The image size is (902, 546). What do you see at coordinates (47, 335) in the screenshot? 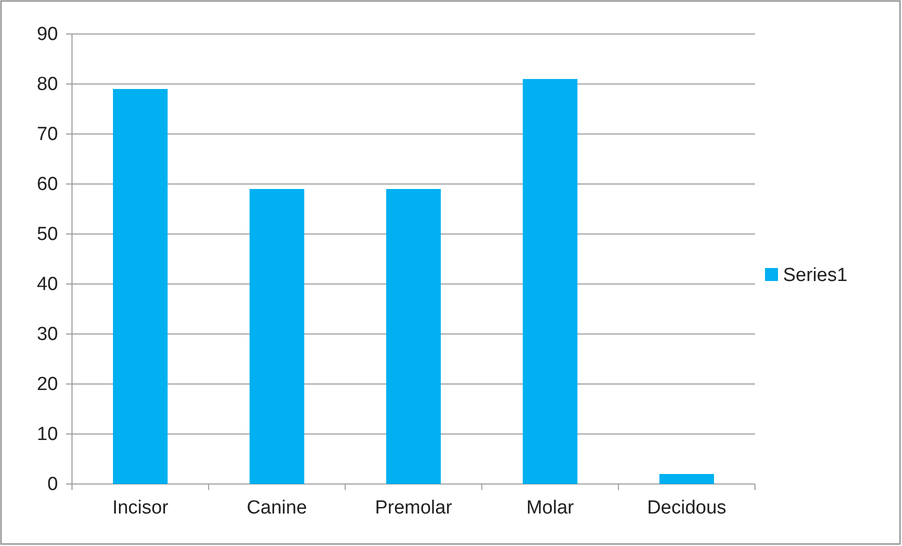
I see `y-tick-label: 30` at bounding box center [47, 335].